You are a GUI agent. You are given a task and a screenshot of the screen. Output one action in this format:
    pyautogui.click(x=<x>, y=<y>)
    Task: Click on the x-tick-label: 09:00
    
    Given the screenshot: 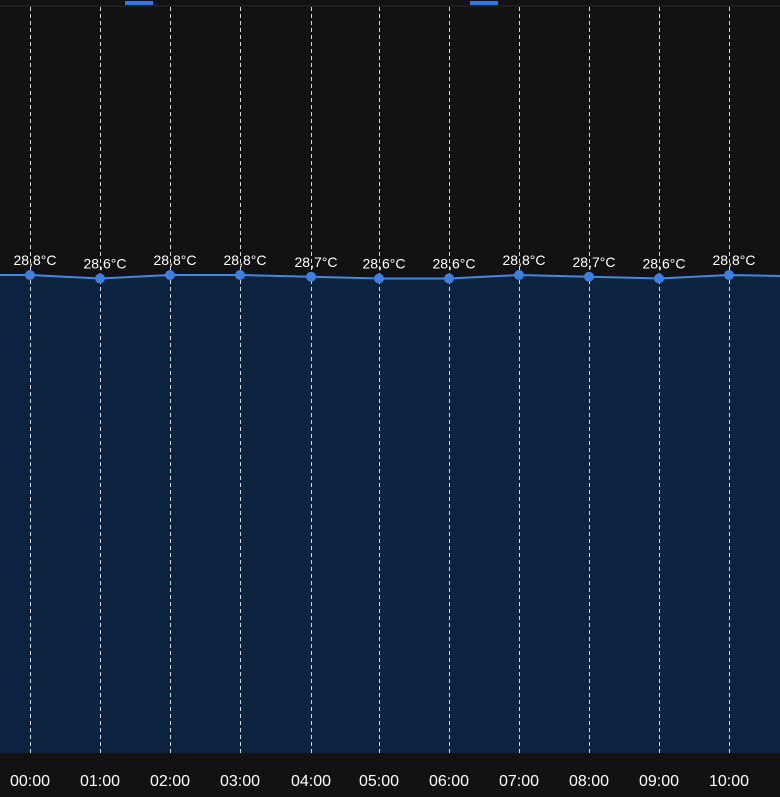 What is the action you would take?
    pyautogui.click(x=659, y=781)
    